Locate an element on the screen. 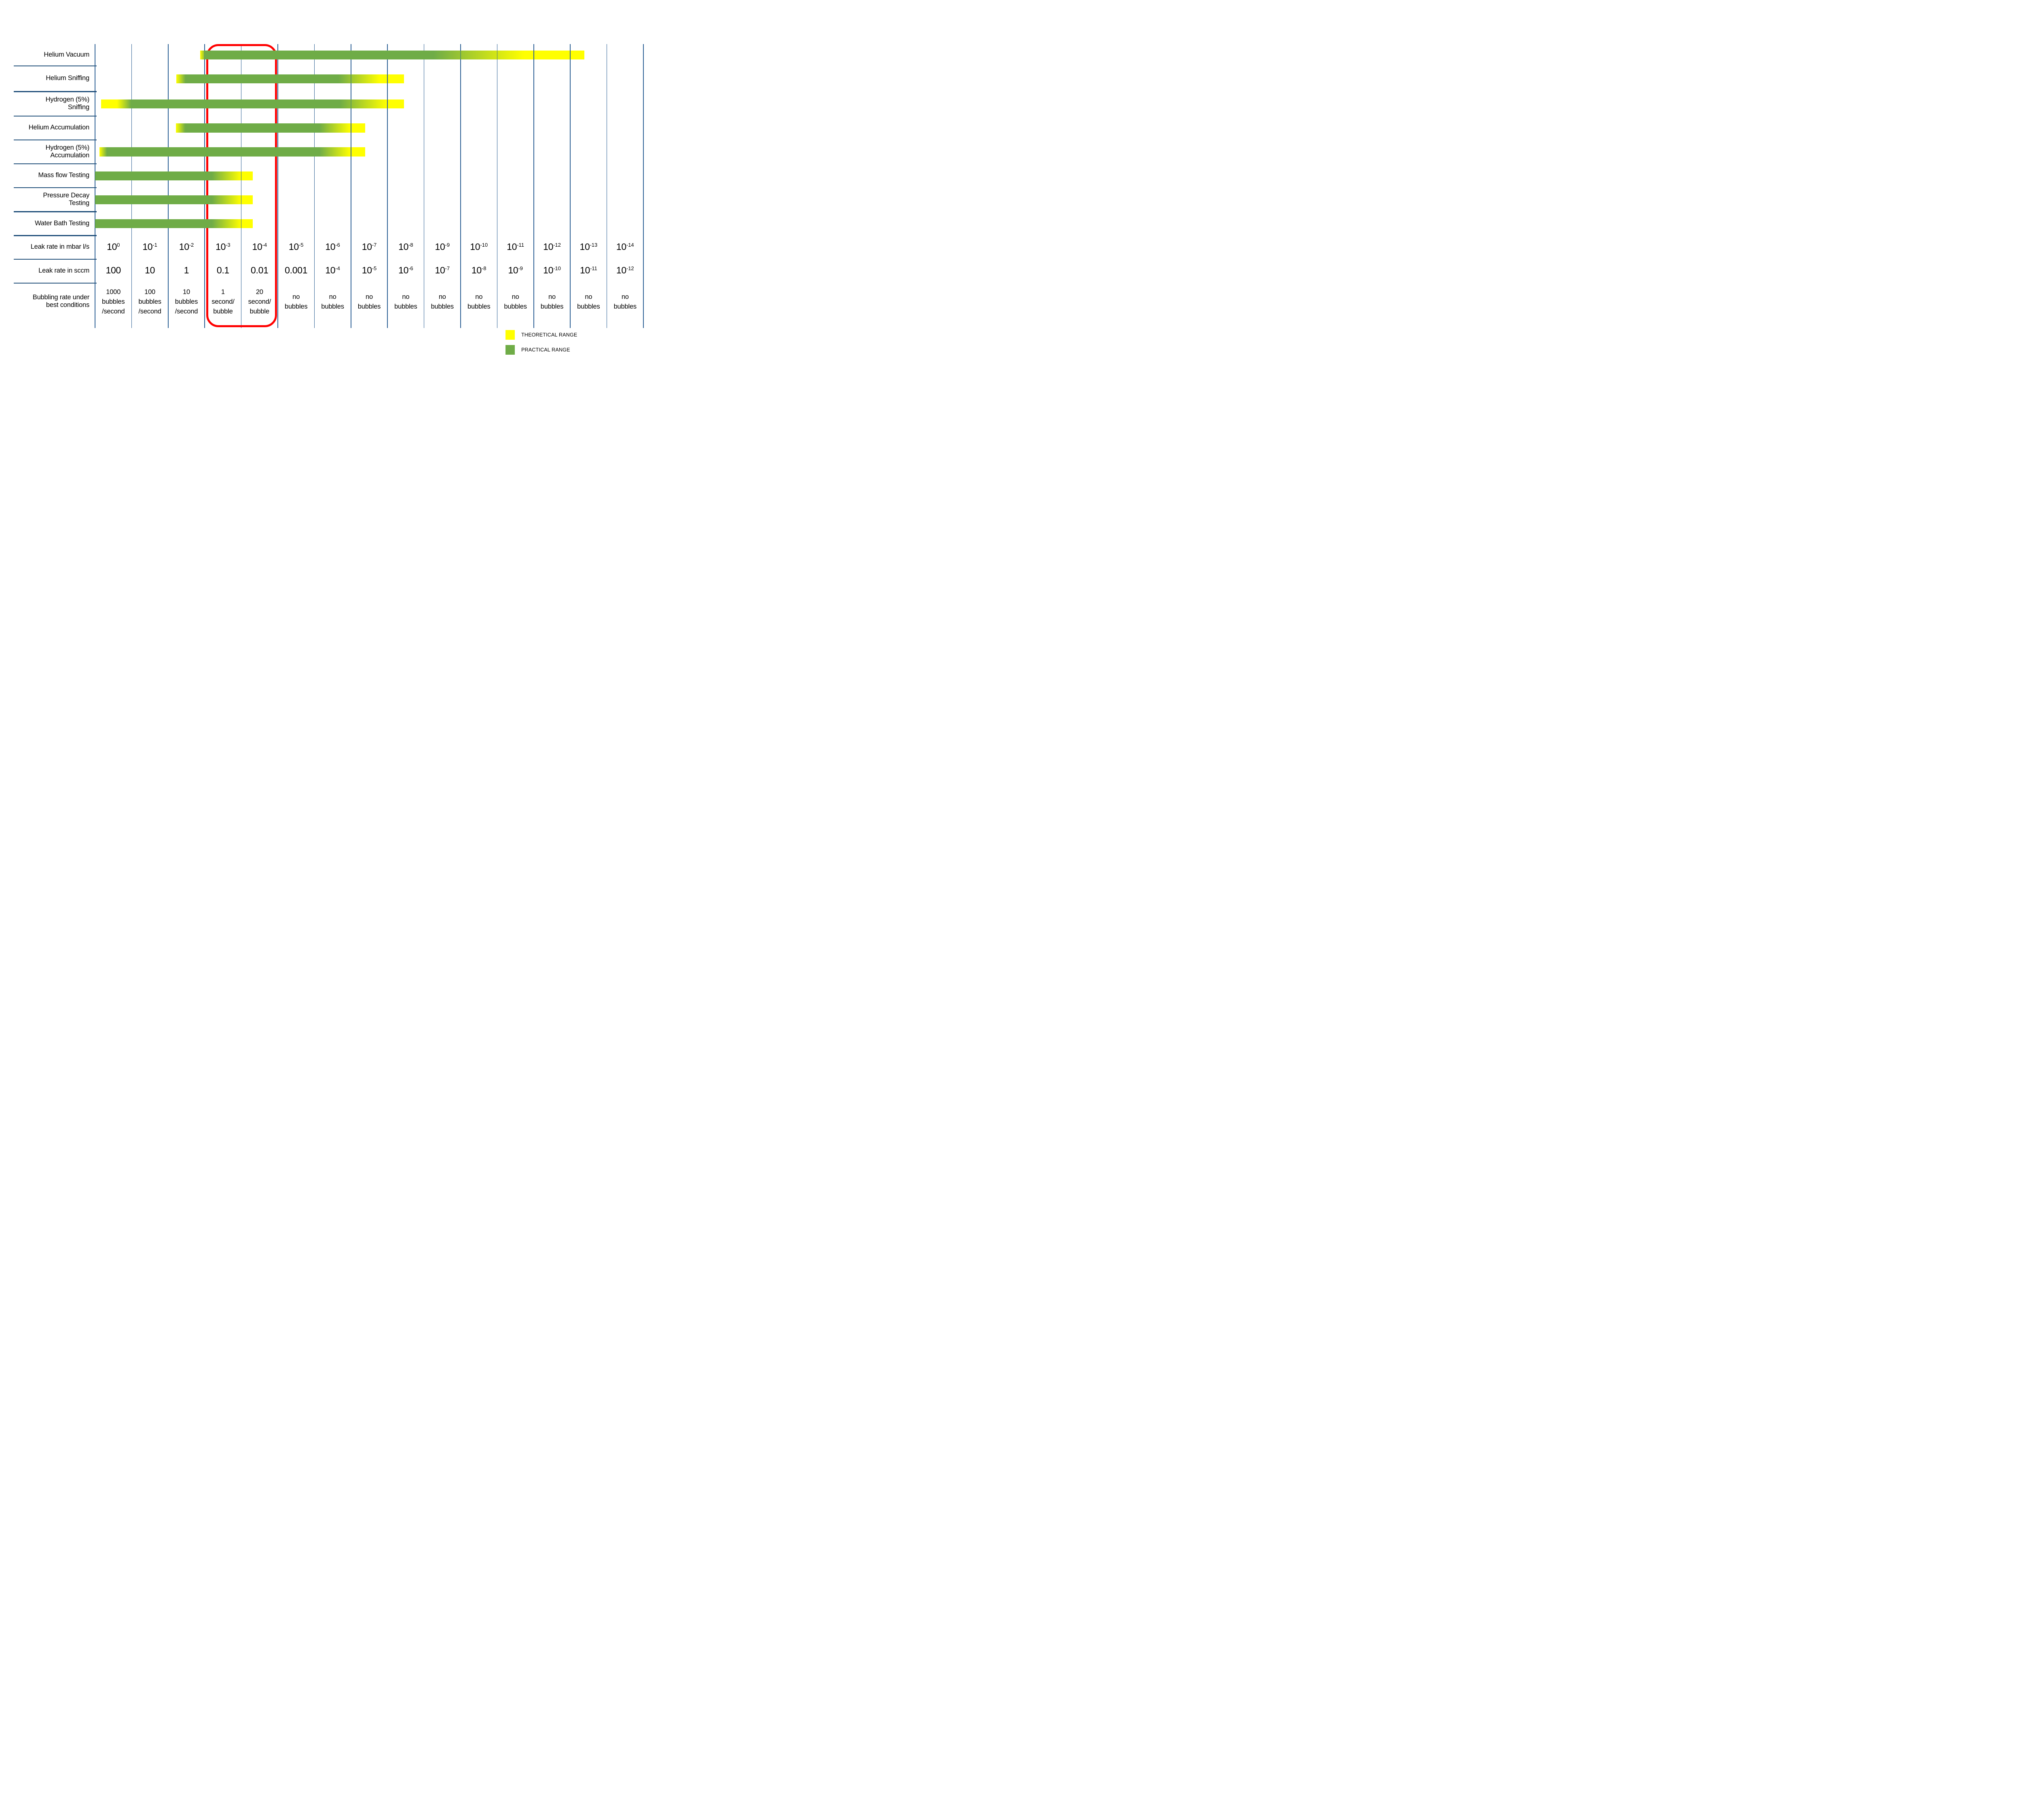 The width and height of the screenshot is (2022, 1820). tick-bubbling-5: no bubbles is located at coordinates (296, 301).